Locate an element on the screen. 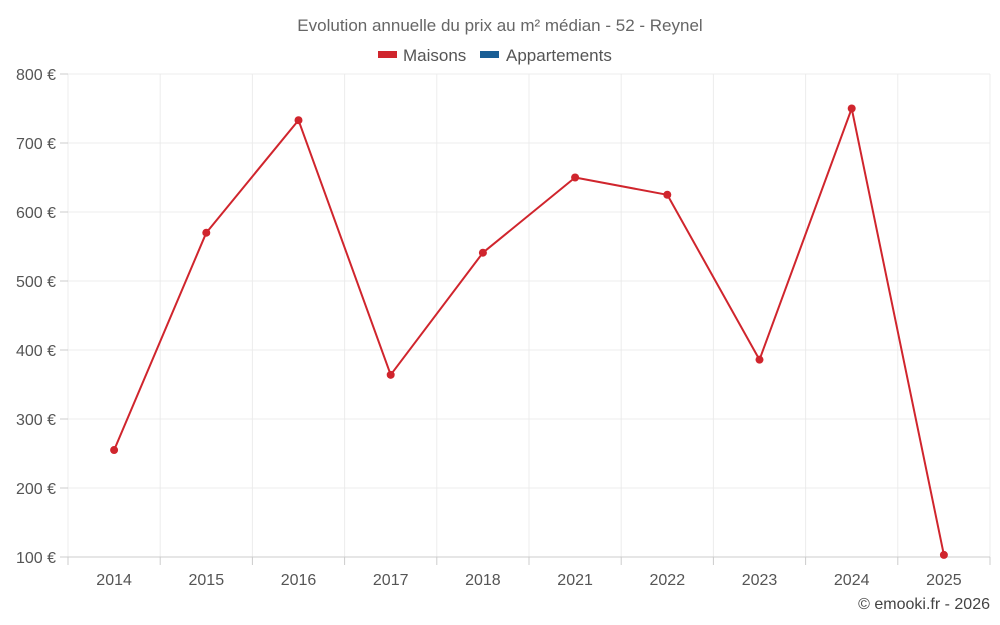 The image size is (1000, 625). credit-text: © emooki.fr - 2026 is located at coordinates (924, 604).